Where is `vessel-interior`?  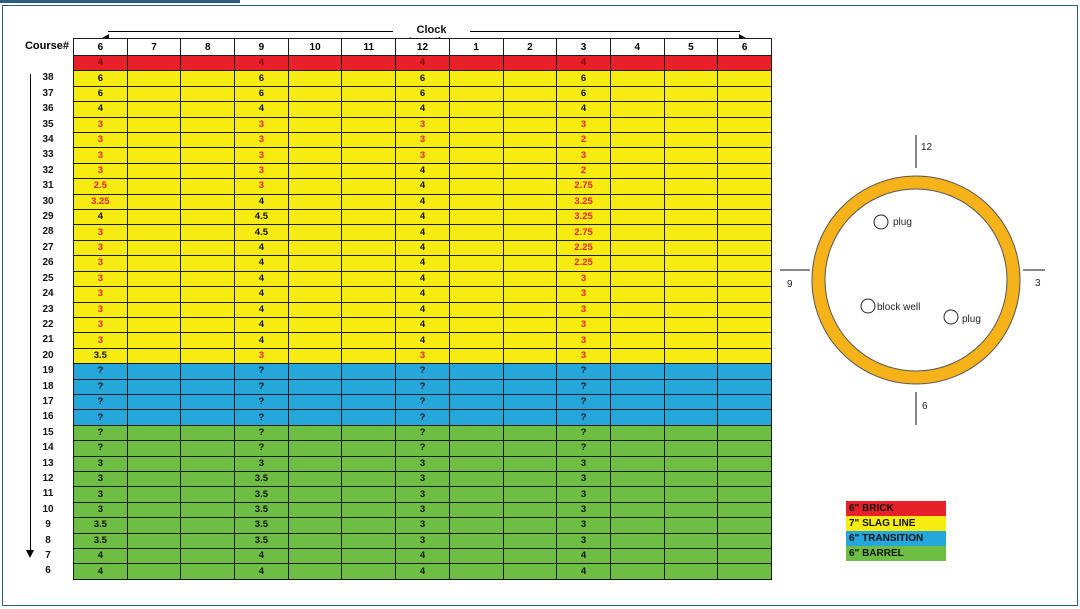
vessel-interior is located at coordinates (916, 280).